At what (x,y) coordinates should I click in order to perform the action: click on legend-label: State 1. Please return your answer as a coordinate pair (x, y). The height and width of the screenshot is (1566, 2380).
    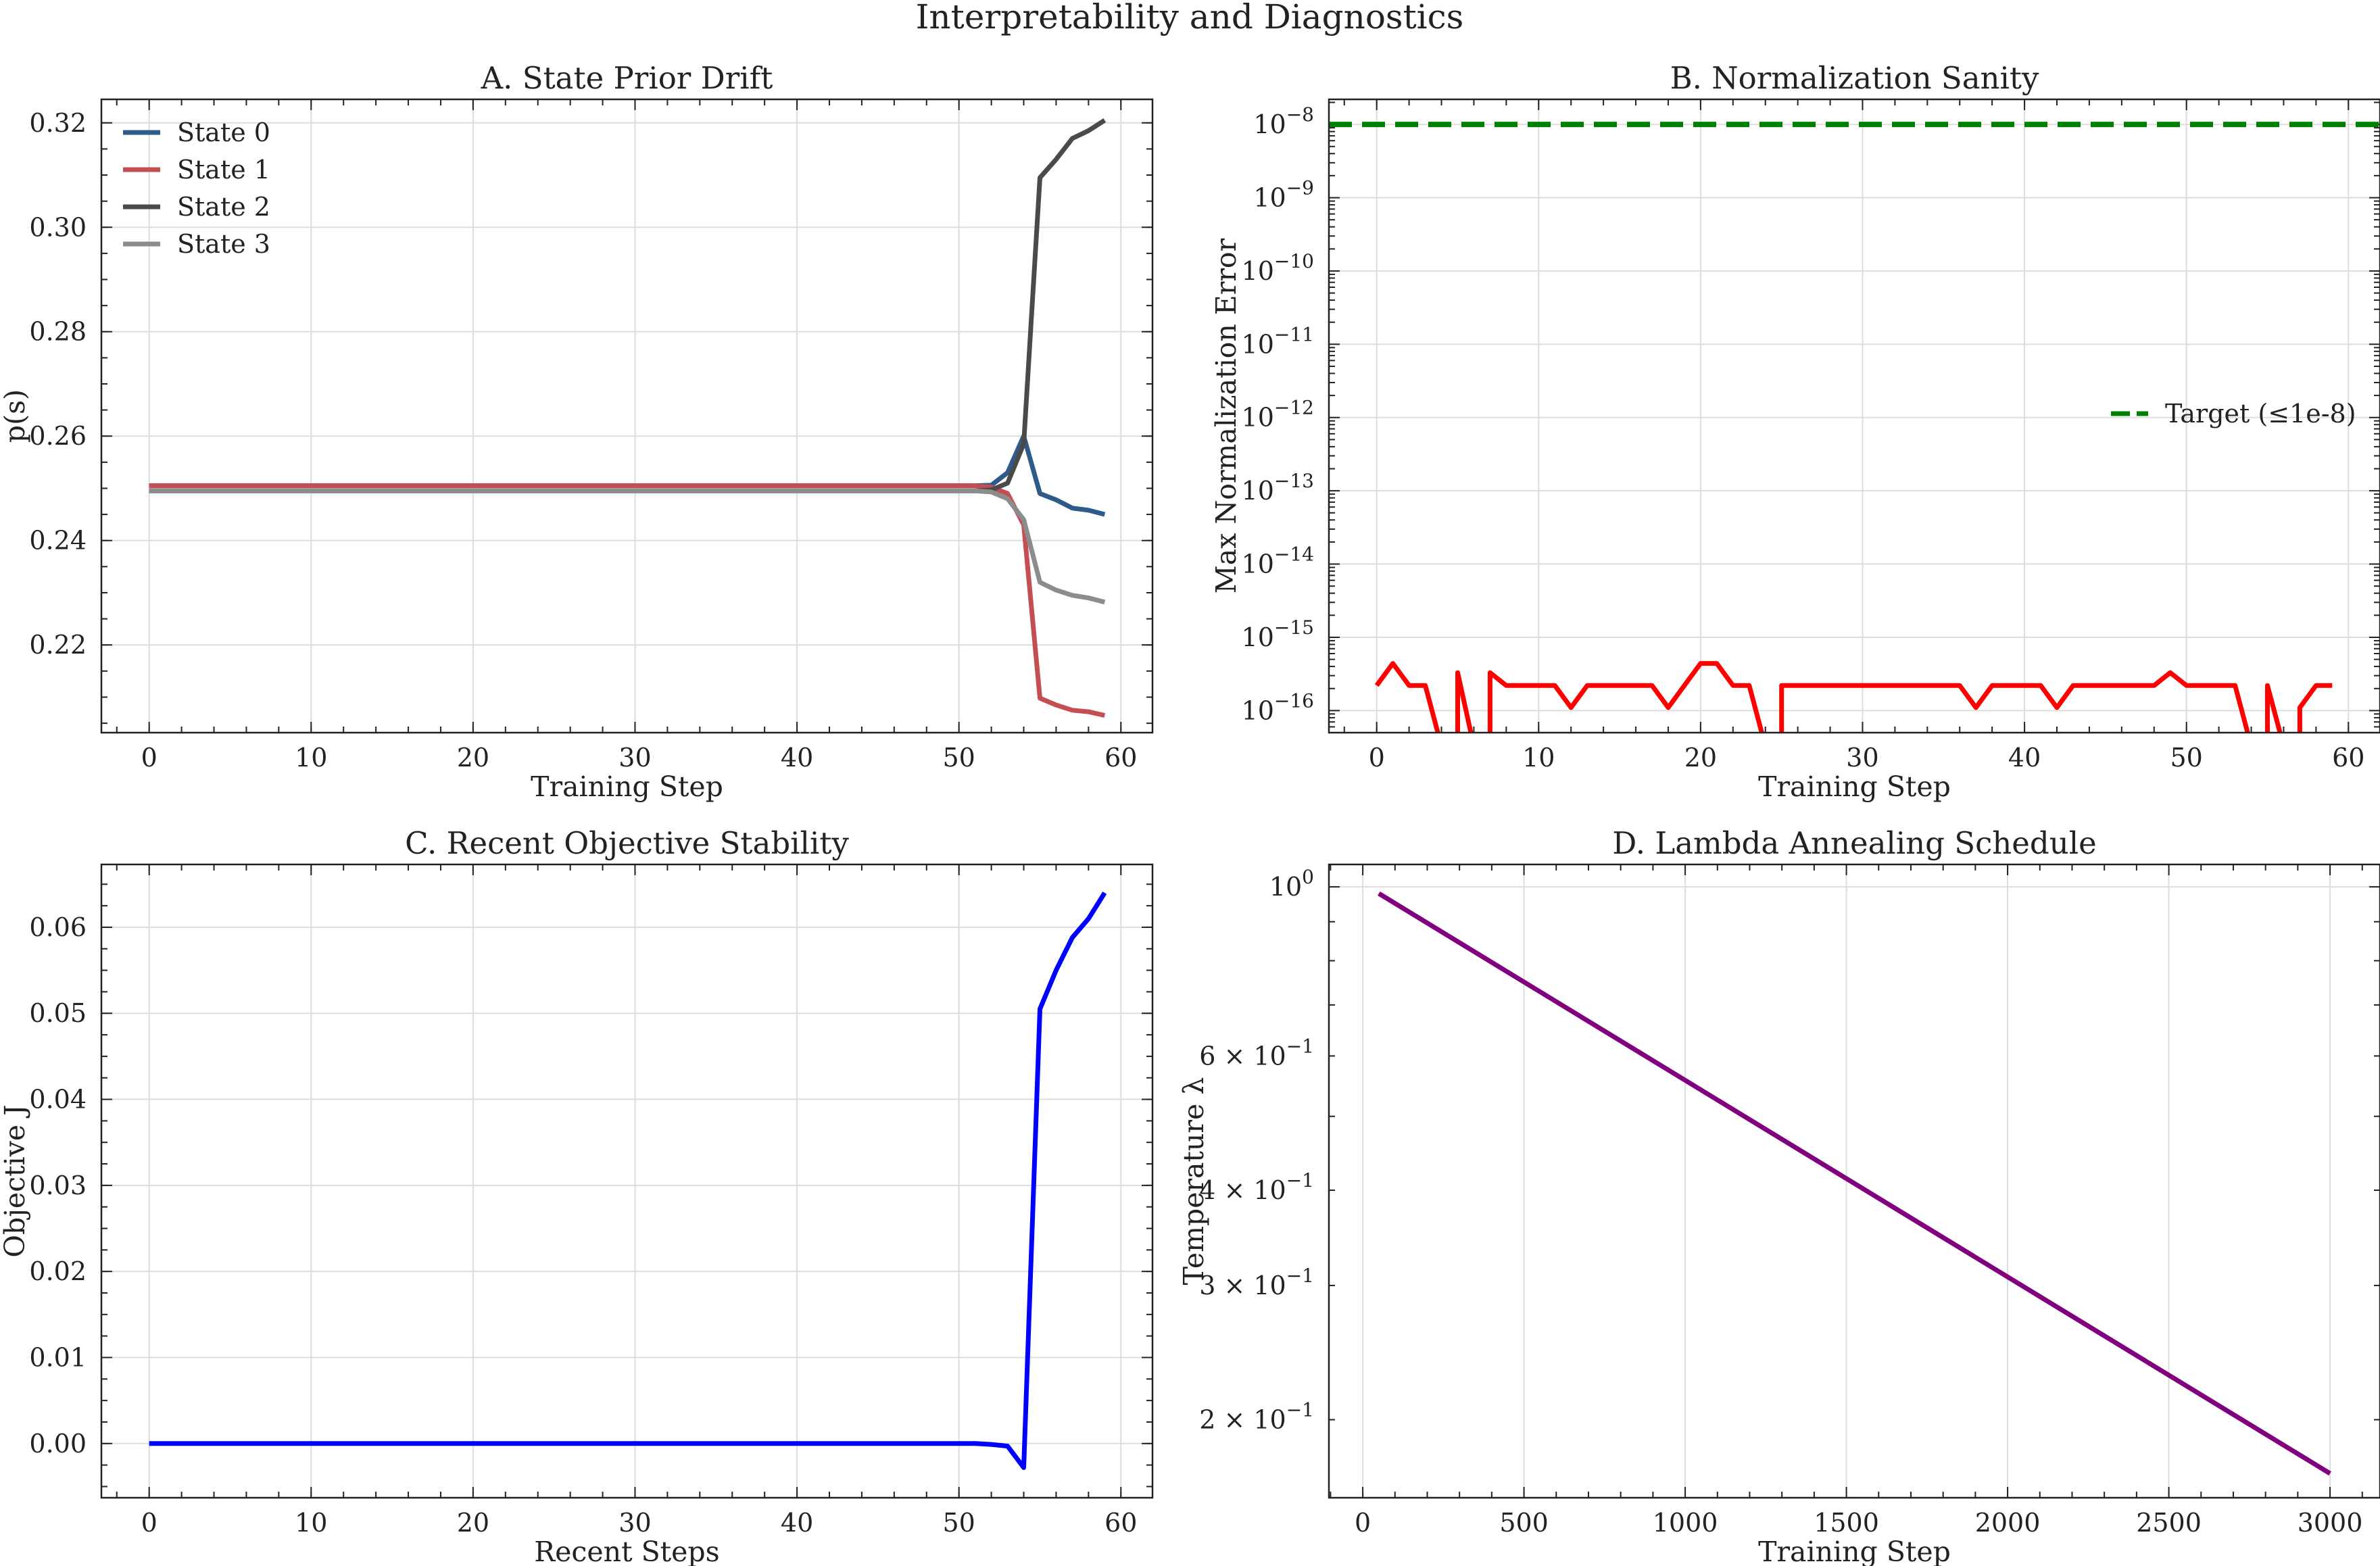
    Looking at the image, I should click on (223, 170).